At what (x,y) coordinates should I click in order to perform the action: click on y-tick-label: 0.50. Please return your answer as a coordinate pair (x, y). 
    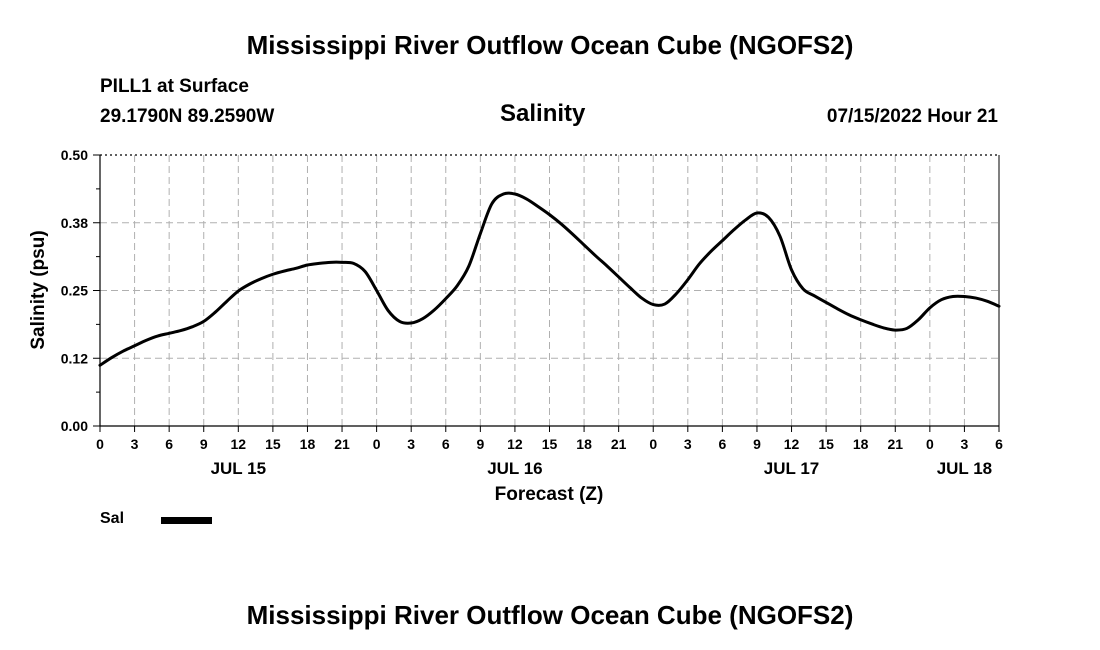
    Looking at the image, I should click on (74, 155).